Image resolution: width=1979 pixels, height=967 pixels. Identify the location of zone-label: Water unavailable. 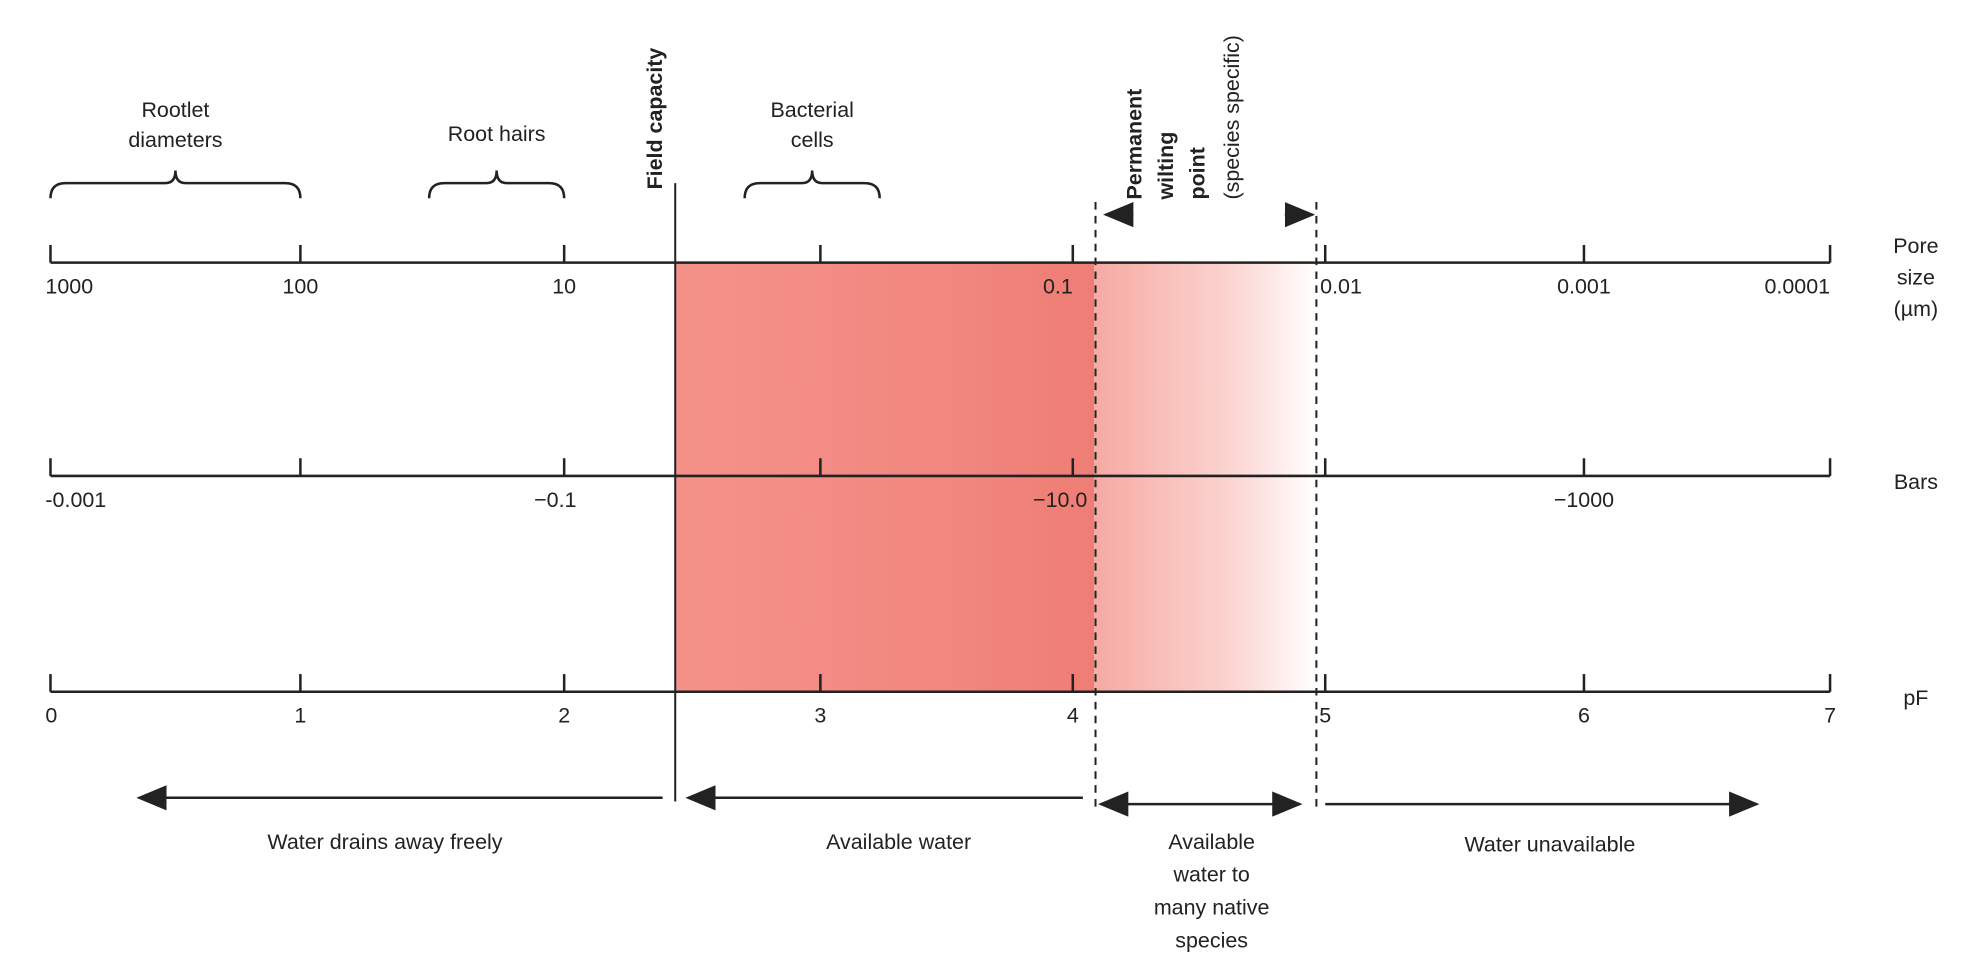
(1549, 844).